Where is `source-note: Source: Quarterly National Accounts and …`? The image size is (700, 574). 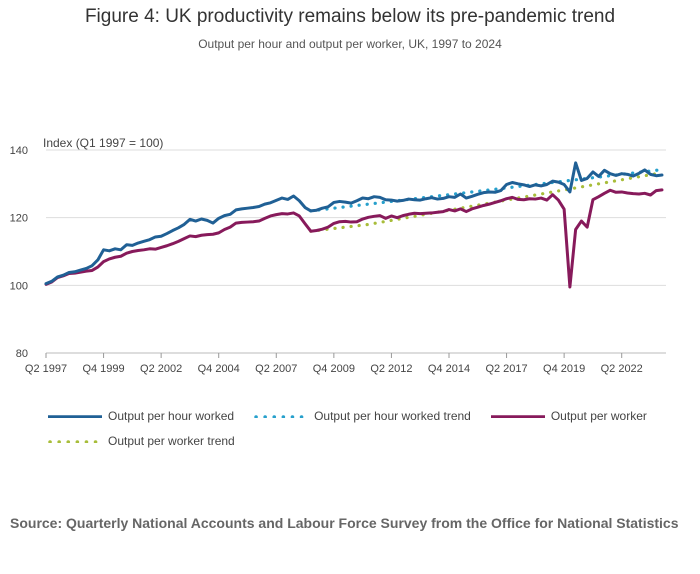
source-note: Source: Quarterly National Accounts and … is located at coordinates (344, 523).